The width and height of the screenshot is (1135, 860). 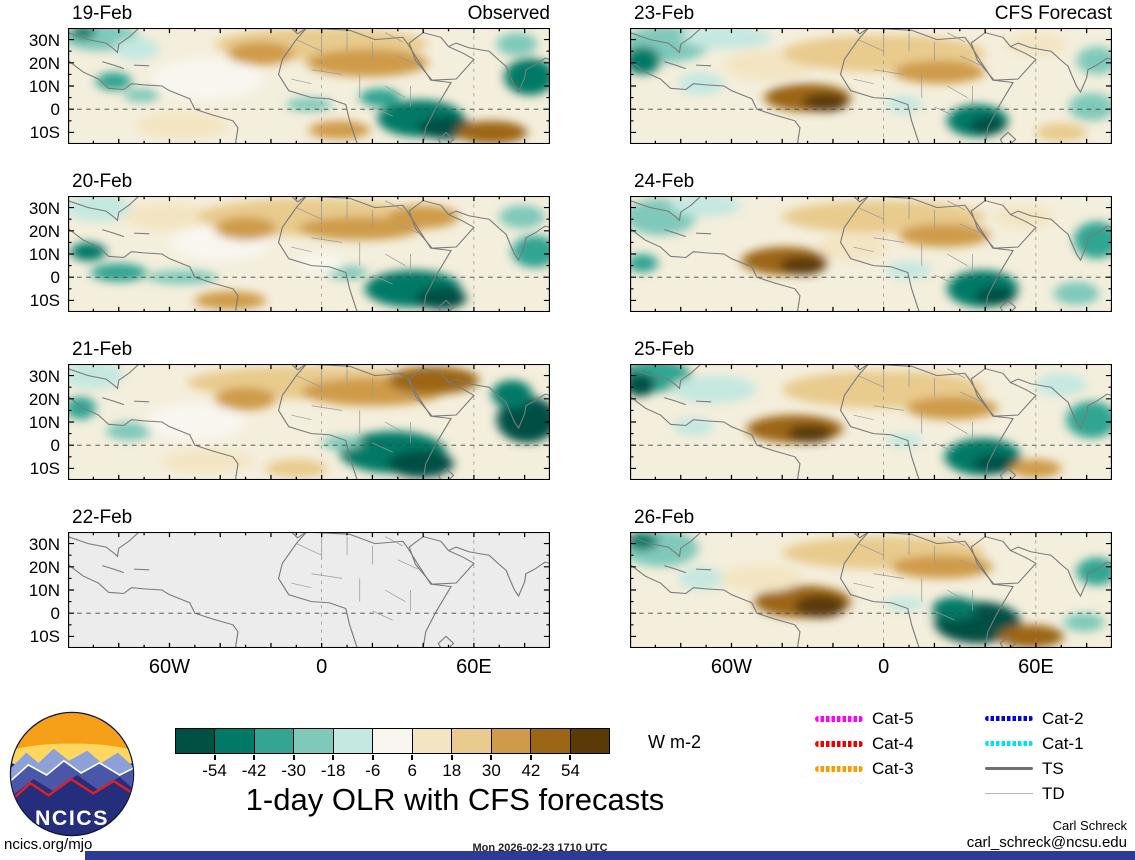 I want to click on legend-label: TD, so click(x=1053, y=793).